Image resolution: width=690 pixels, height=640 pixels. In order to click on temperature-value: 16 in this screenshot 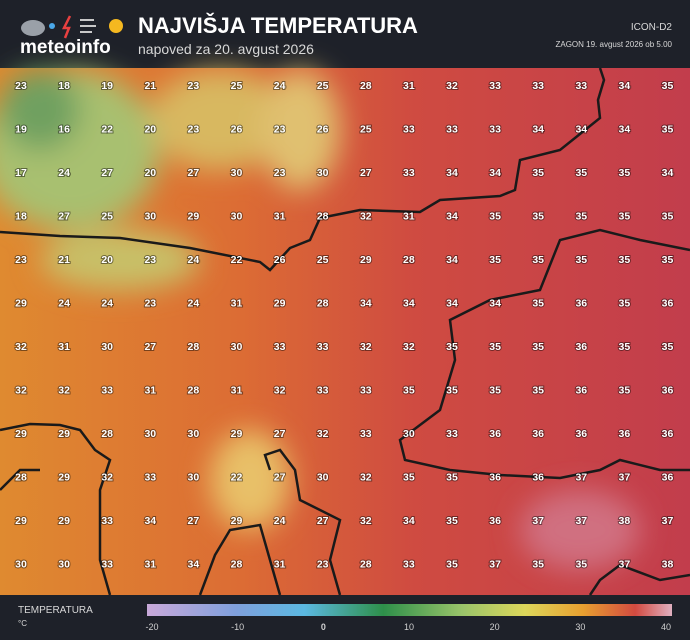, I will do `click(64, 129)`.